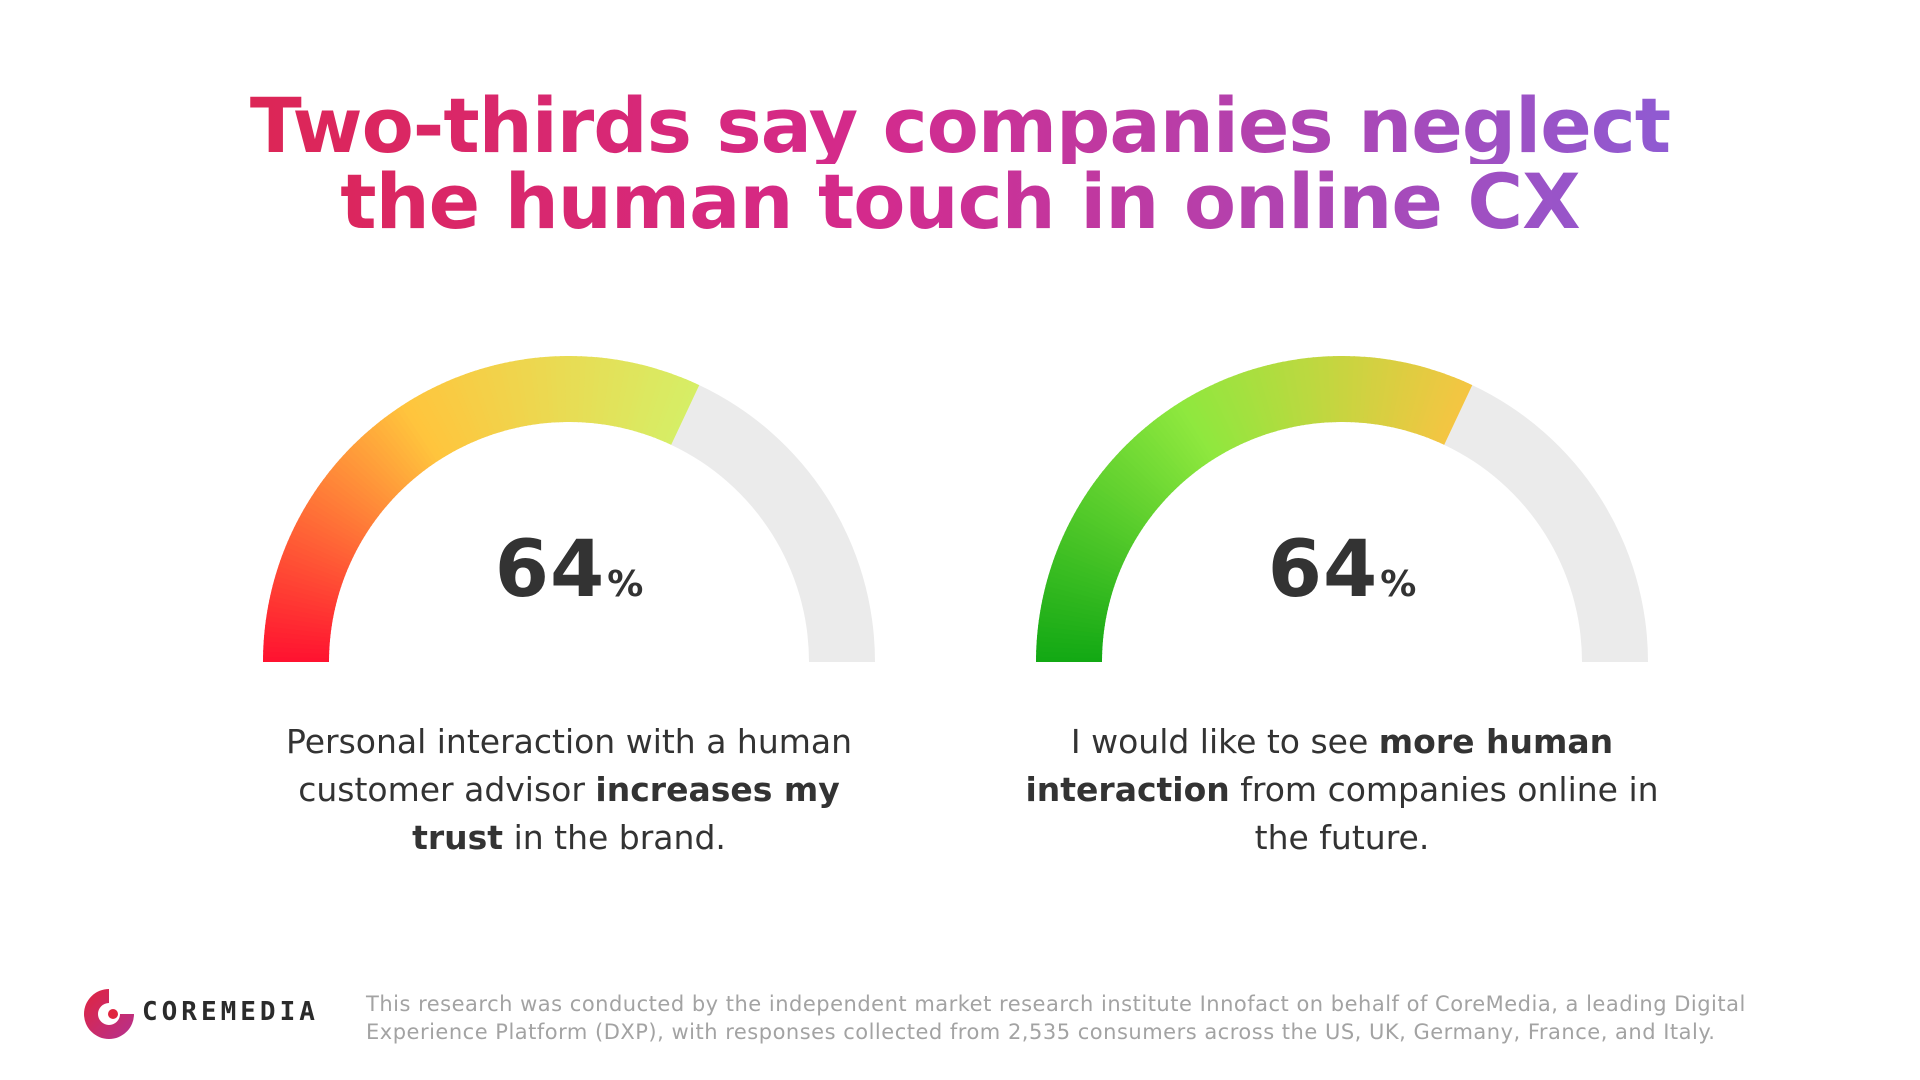 The height and width of the screenshot is (1080, 1920). What do you see at coordinates (481, 509) in the screenshot?
I see `gauge-fill` at bounding box center [481, 509].